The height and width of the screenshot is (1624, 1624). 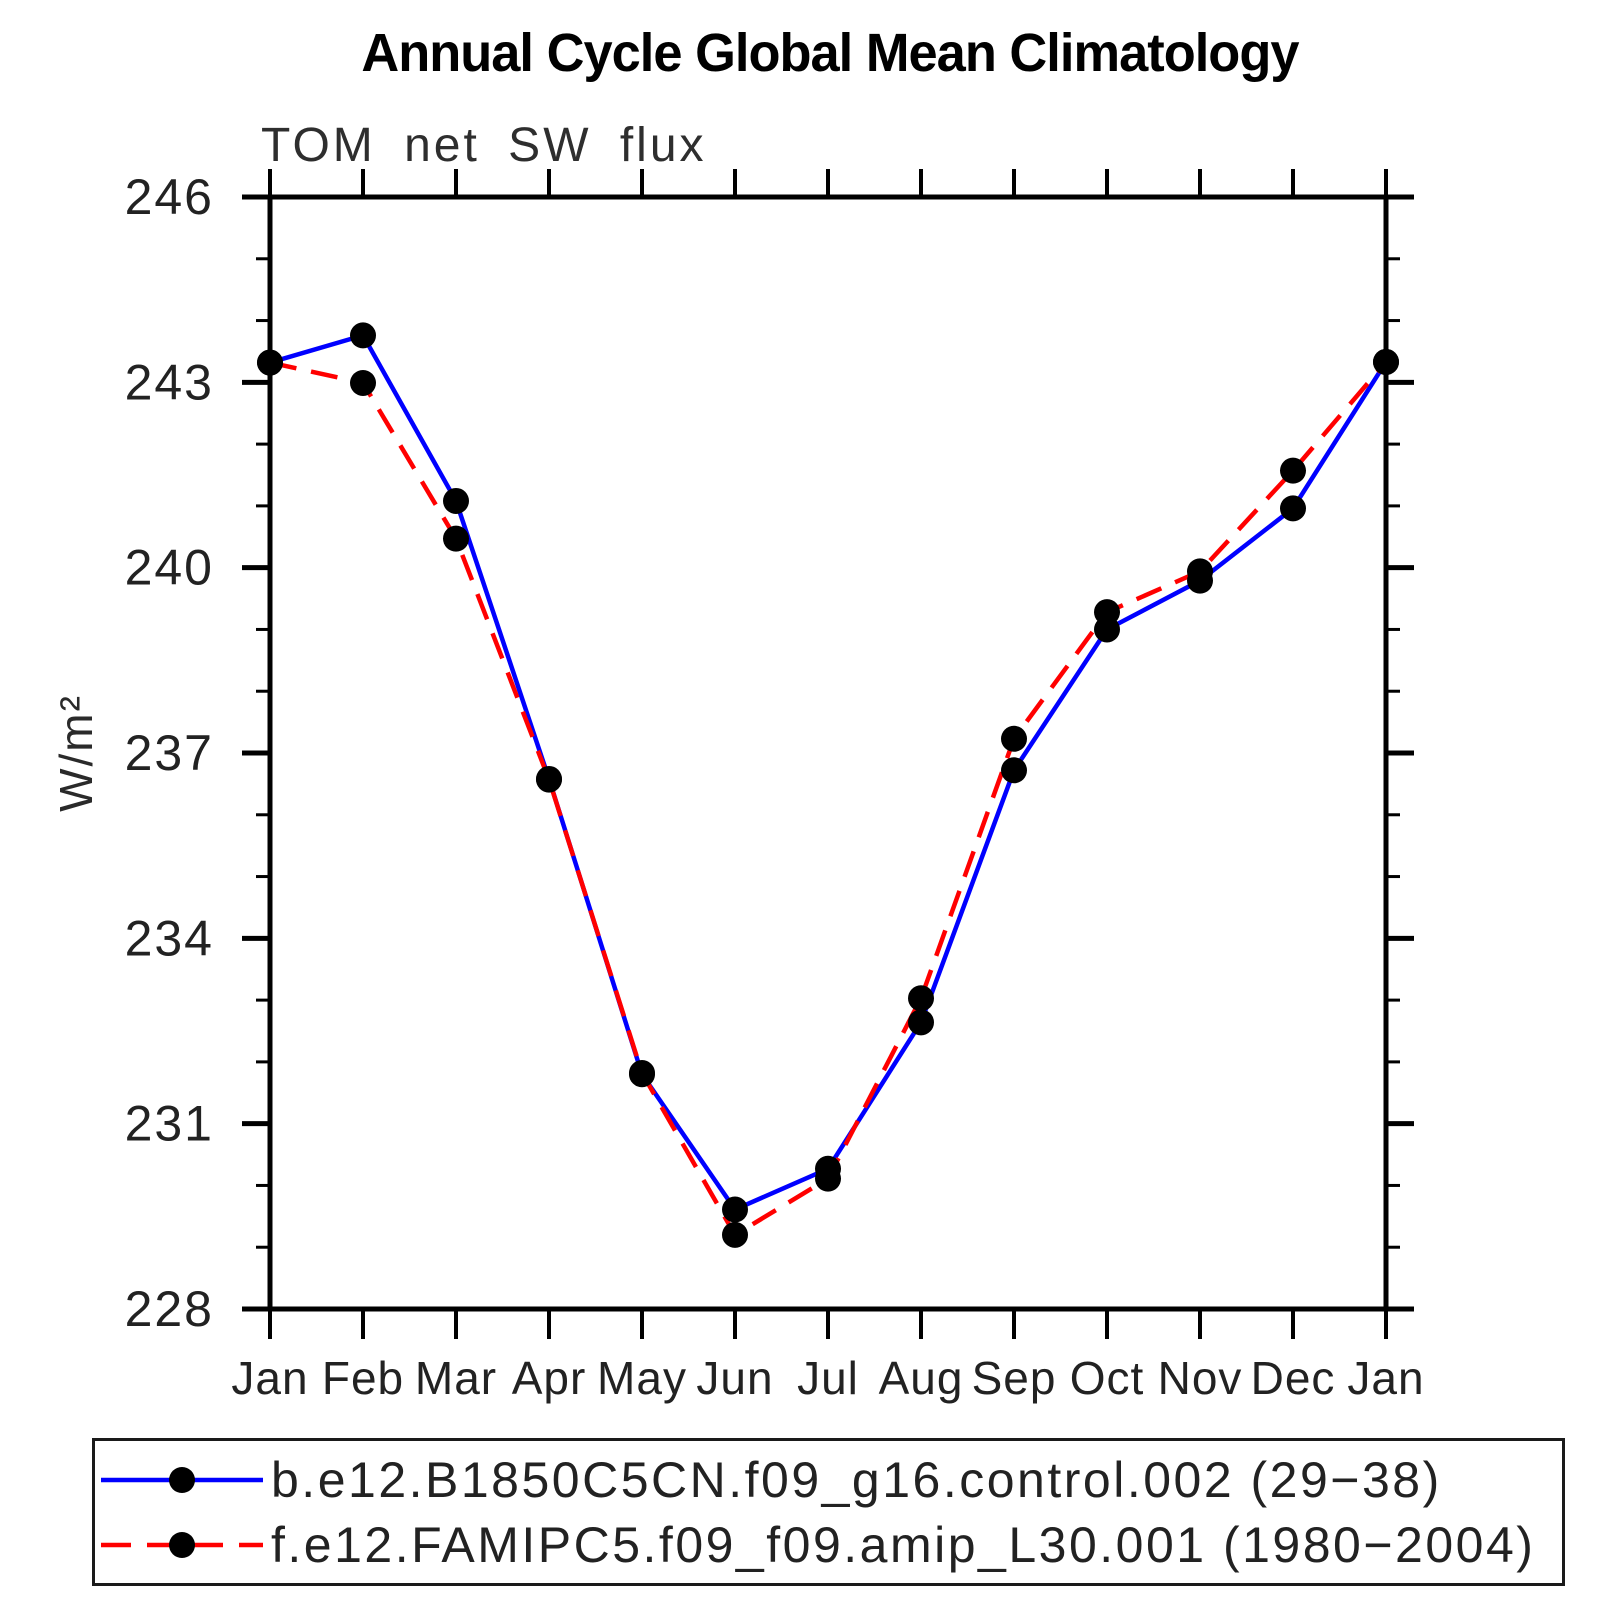 I want to click on y-axis-tick-label: 240, so click(x=169, y=568).